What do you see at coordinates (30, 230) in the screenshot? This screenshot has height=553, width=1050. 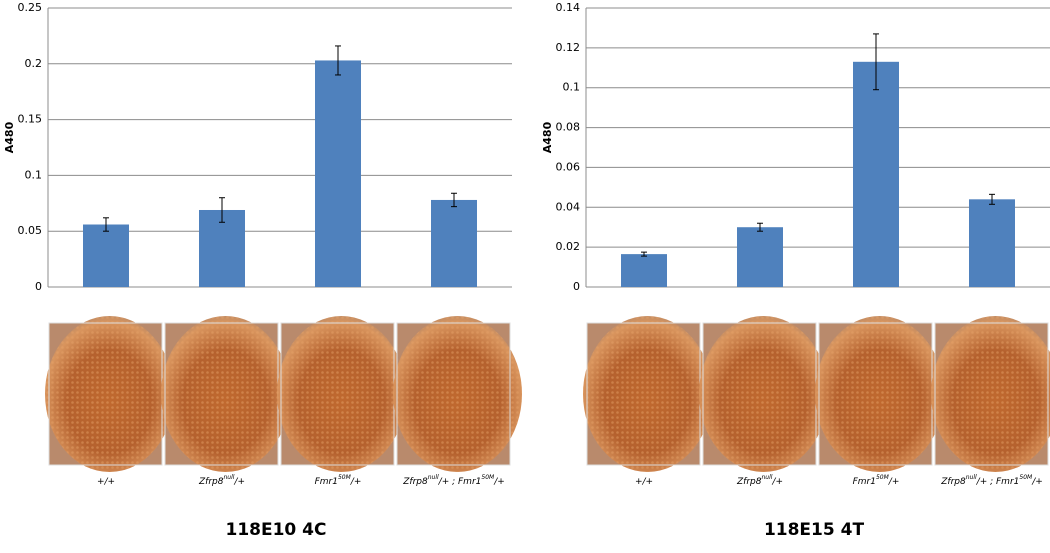 I see `y-tick-label: 0.05` at bounding box center [30, 230].